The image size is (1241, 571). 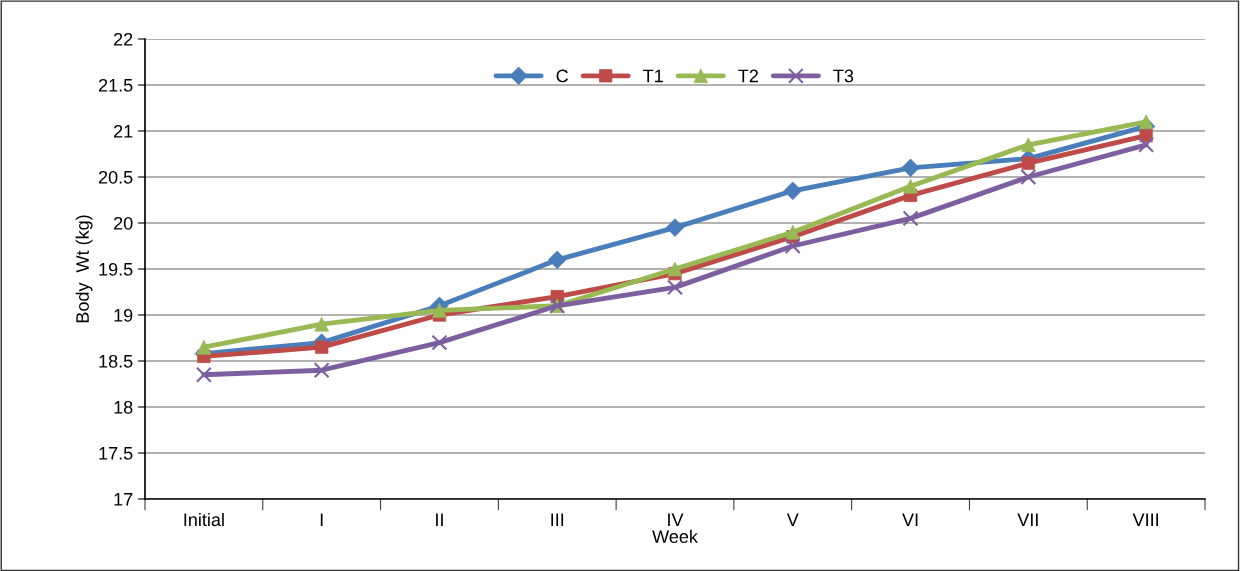 What do you see at coordinates (748, 76) in the screenshot?
I see `legend-label: T2` at bounding box center [748, 76].